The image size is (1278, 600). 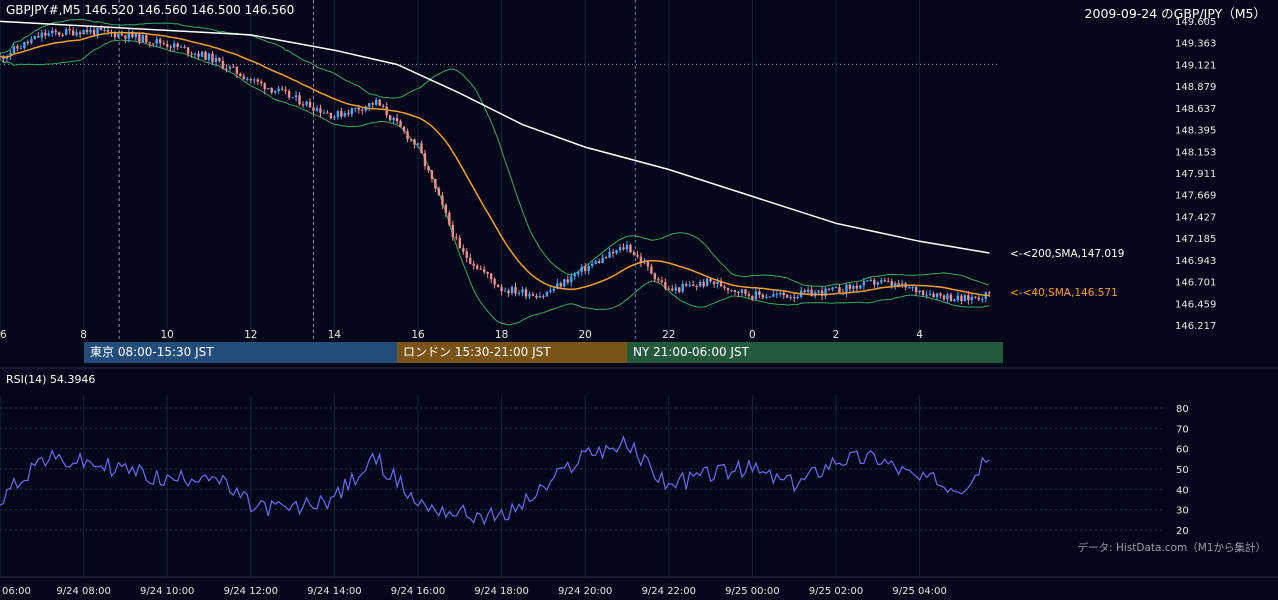 What do you see at coordinates (1195, 326) in the screenshot?
I see `price-tick-label: 146.217` at bounding box center [1195, 326].